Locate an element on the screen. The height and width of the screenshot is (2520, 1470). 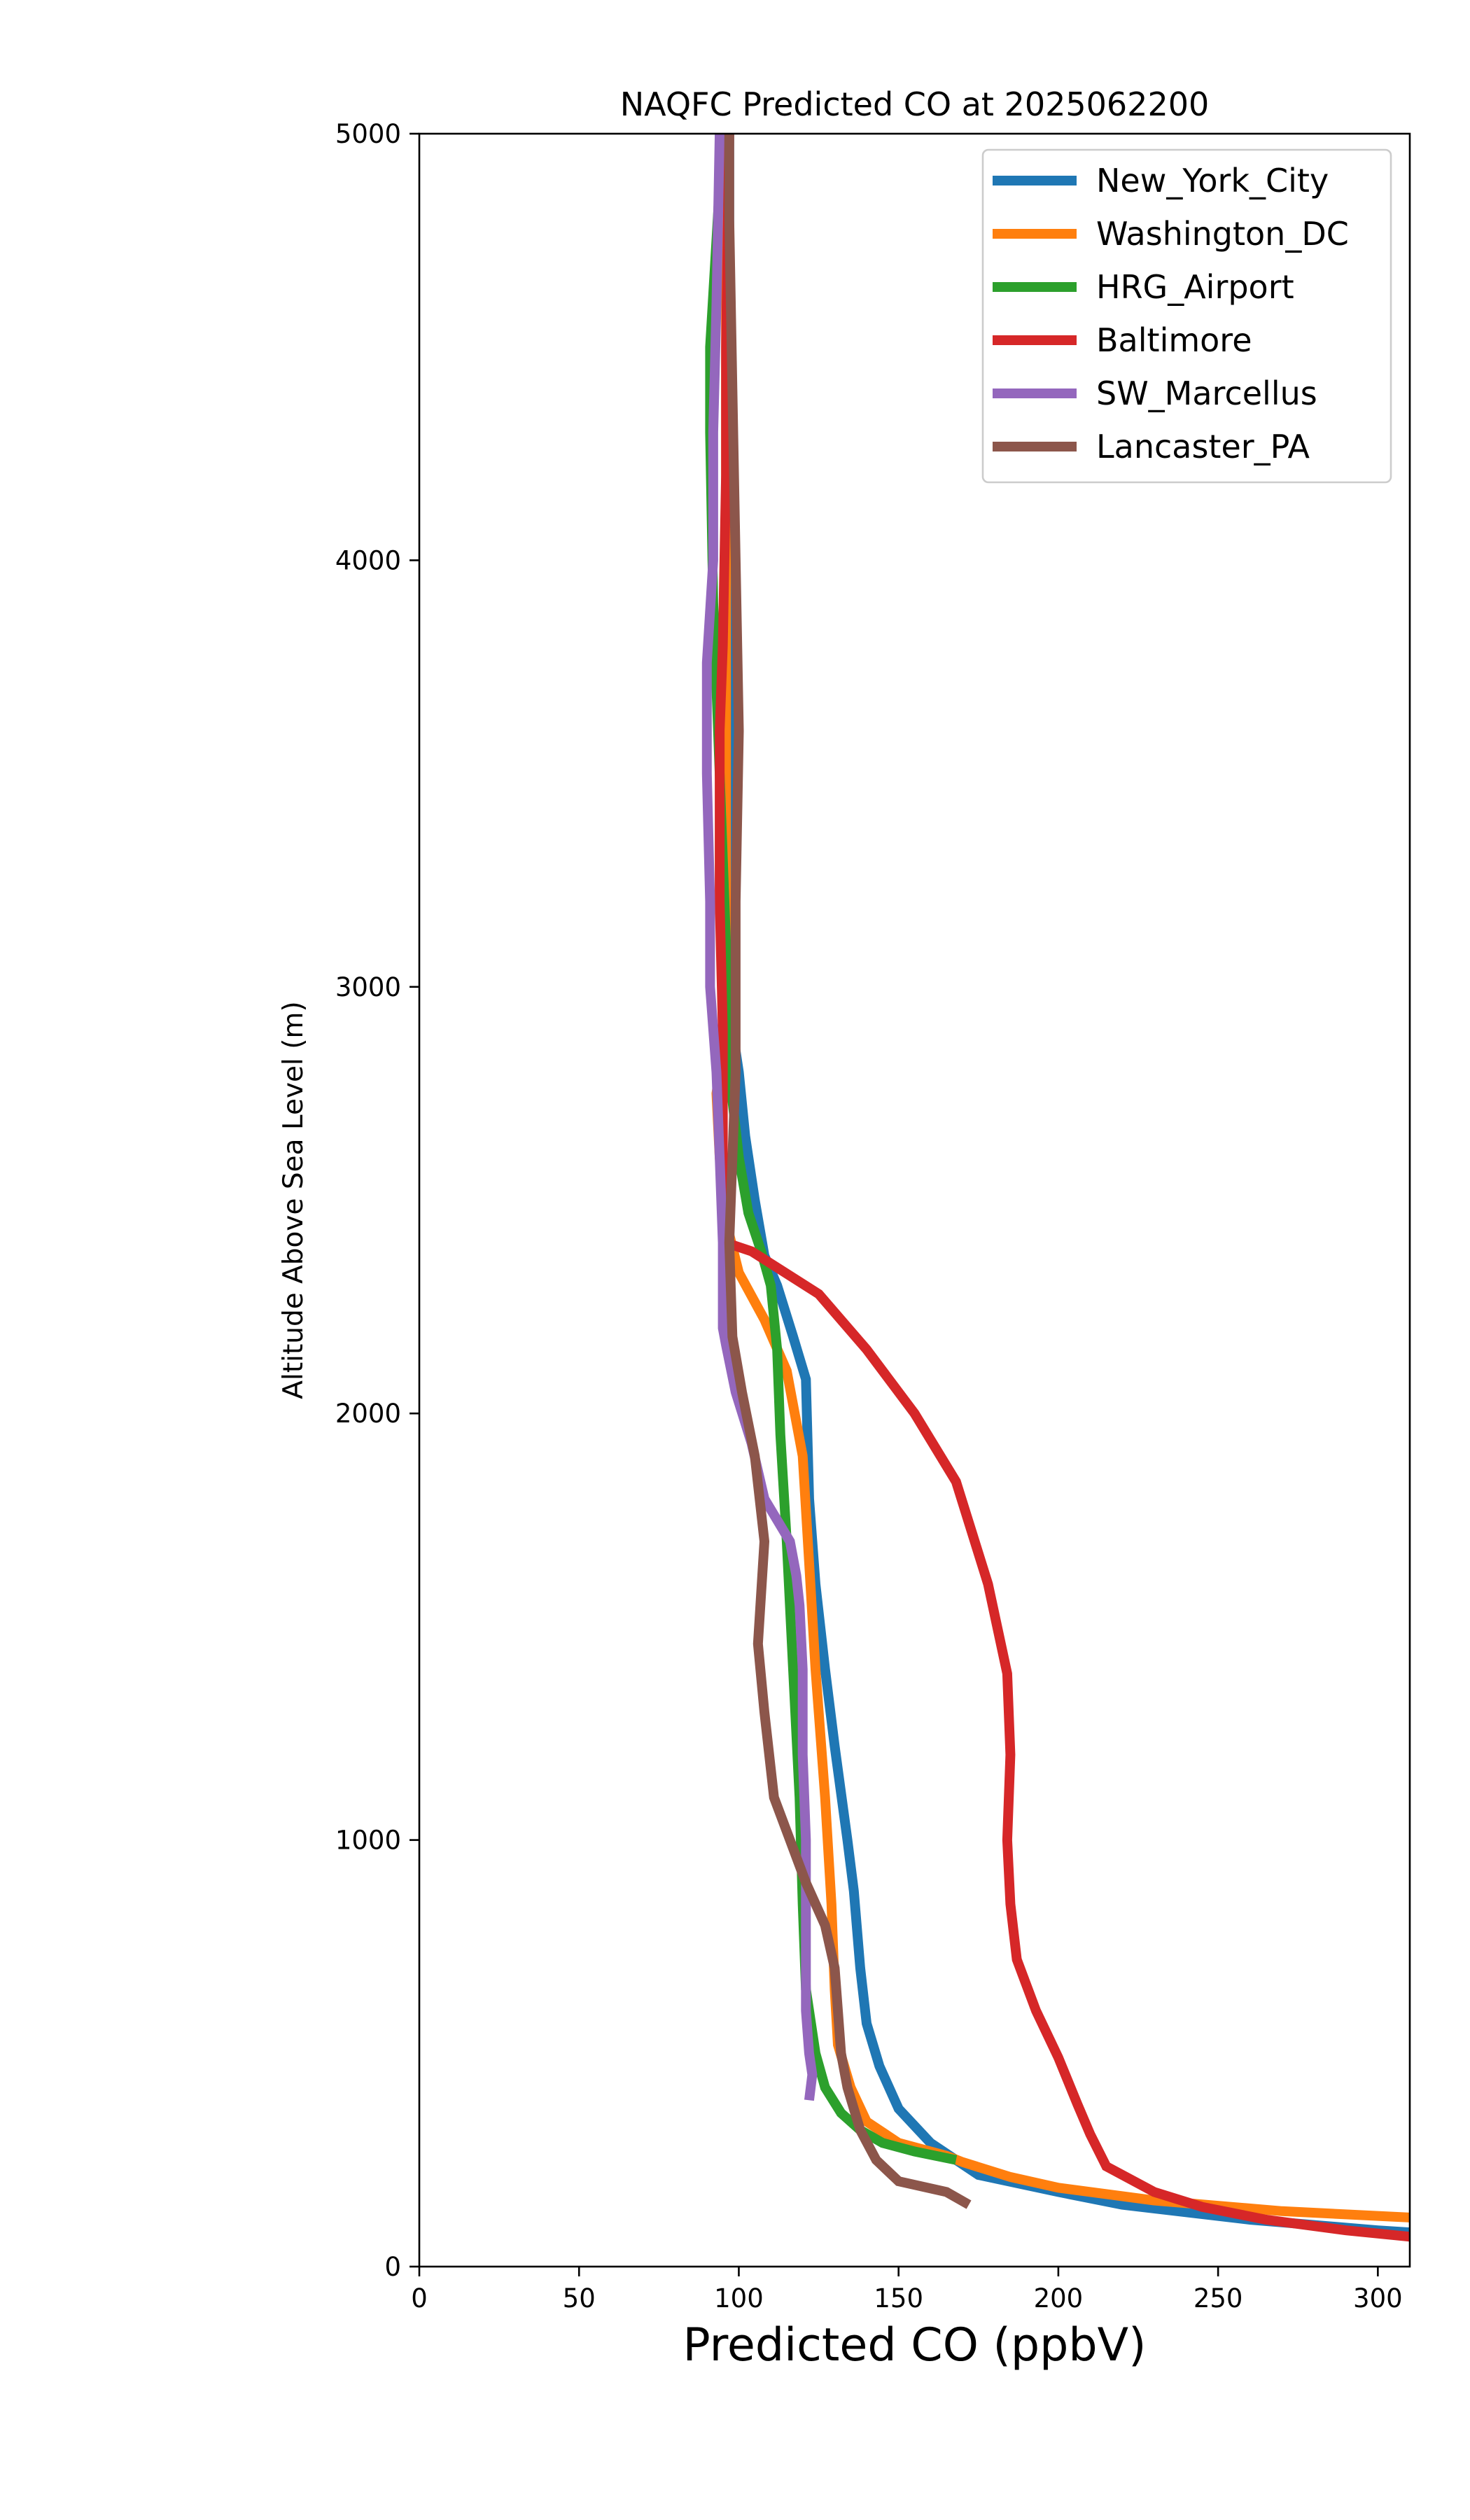
x-tick-label: 150 is located at coordinates (898, 2298).